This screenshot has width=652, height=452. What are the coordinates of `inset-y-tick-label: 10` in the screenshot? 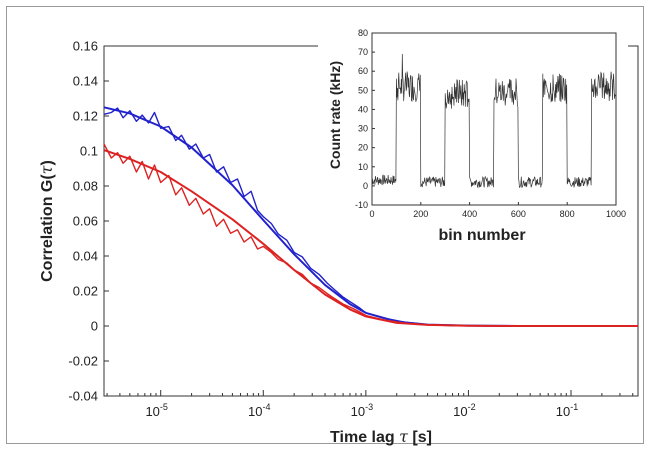 It's located at (363, 167).